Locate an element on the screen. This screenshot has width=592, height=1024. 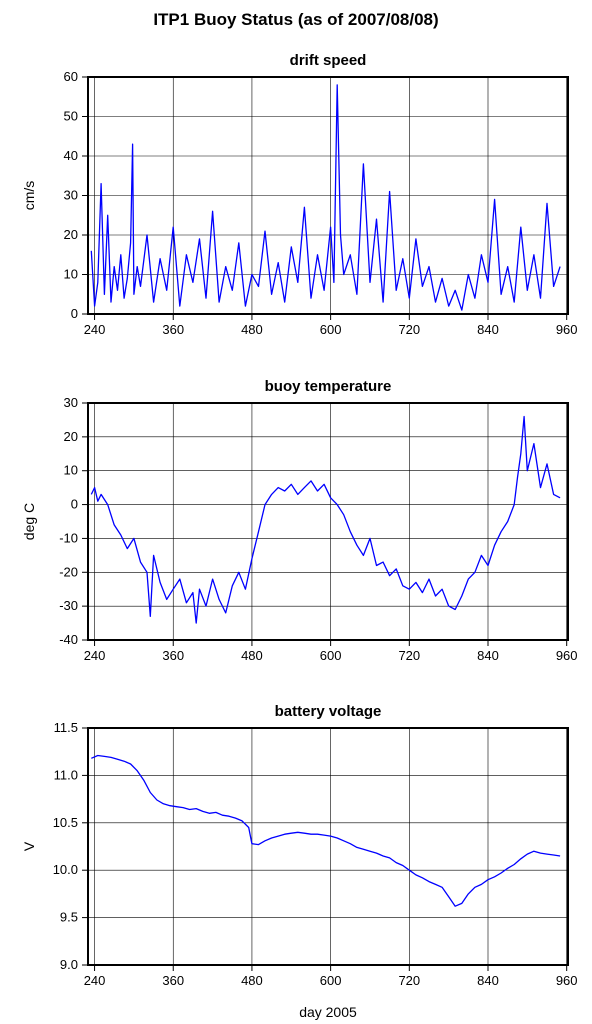
y-tick-label: -30 is located at coordinates (68, 605).